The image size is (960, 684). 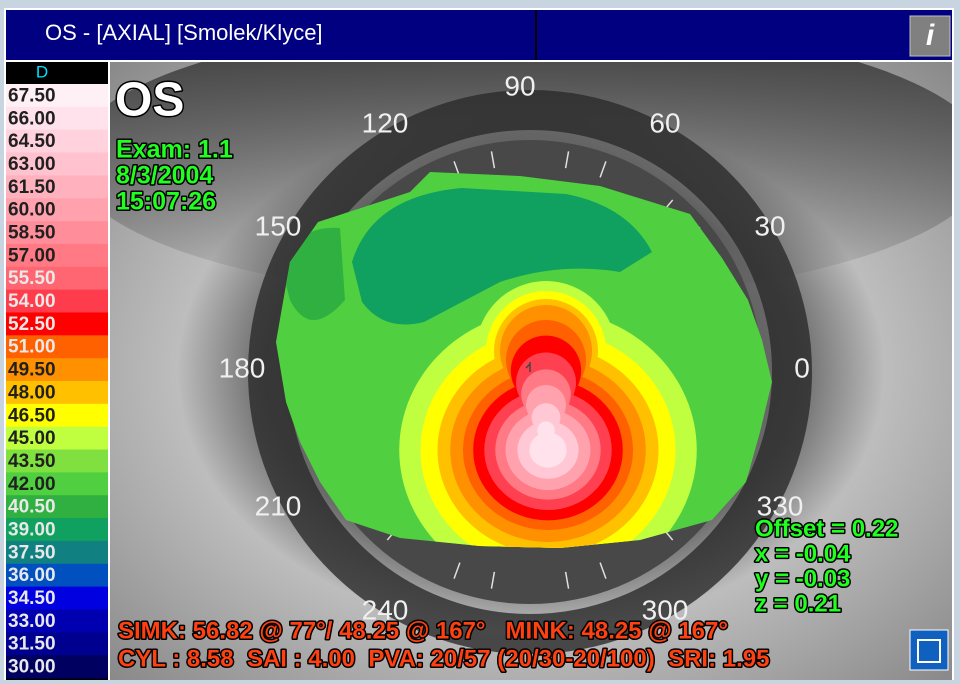 I want to click on angle-label: 60, so click(x=664, y=122).